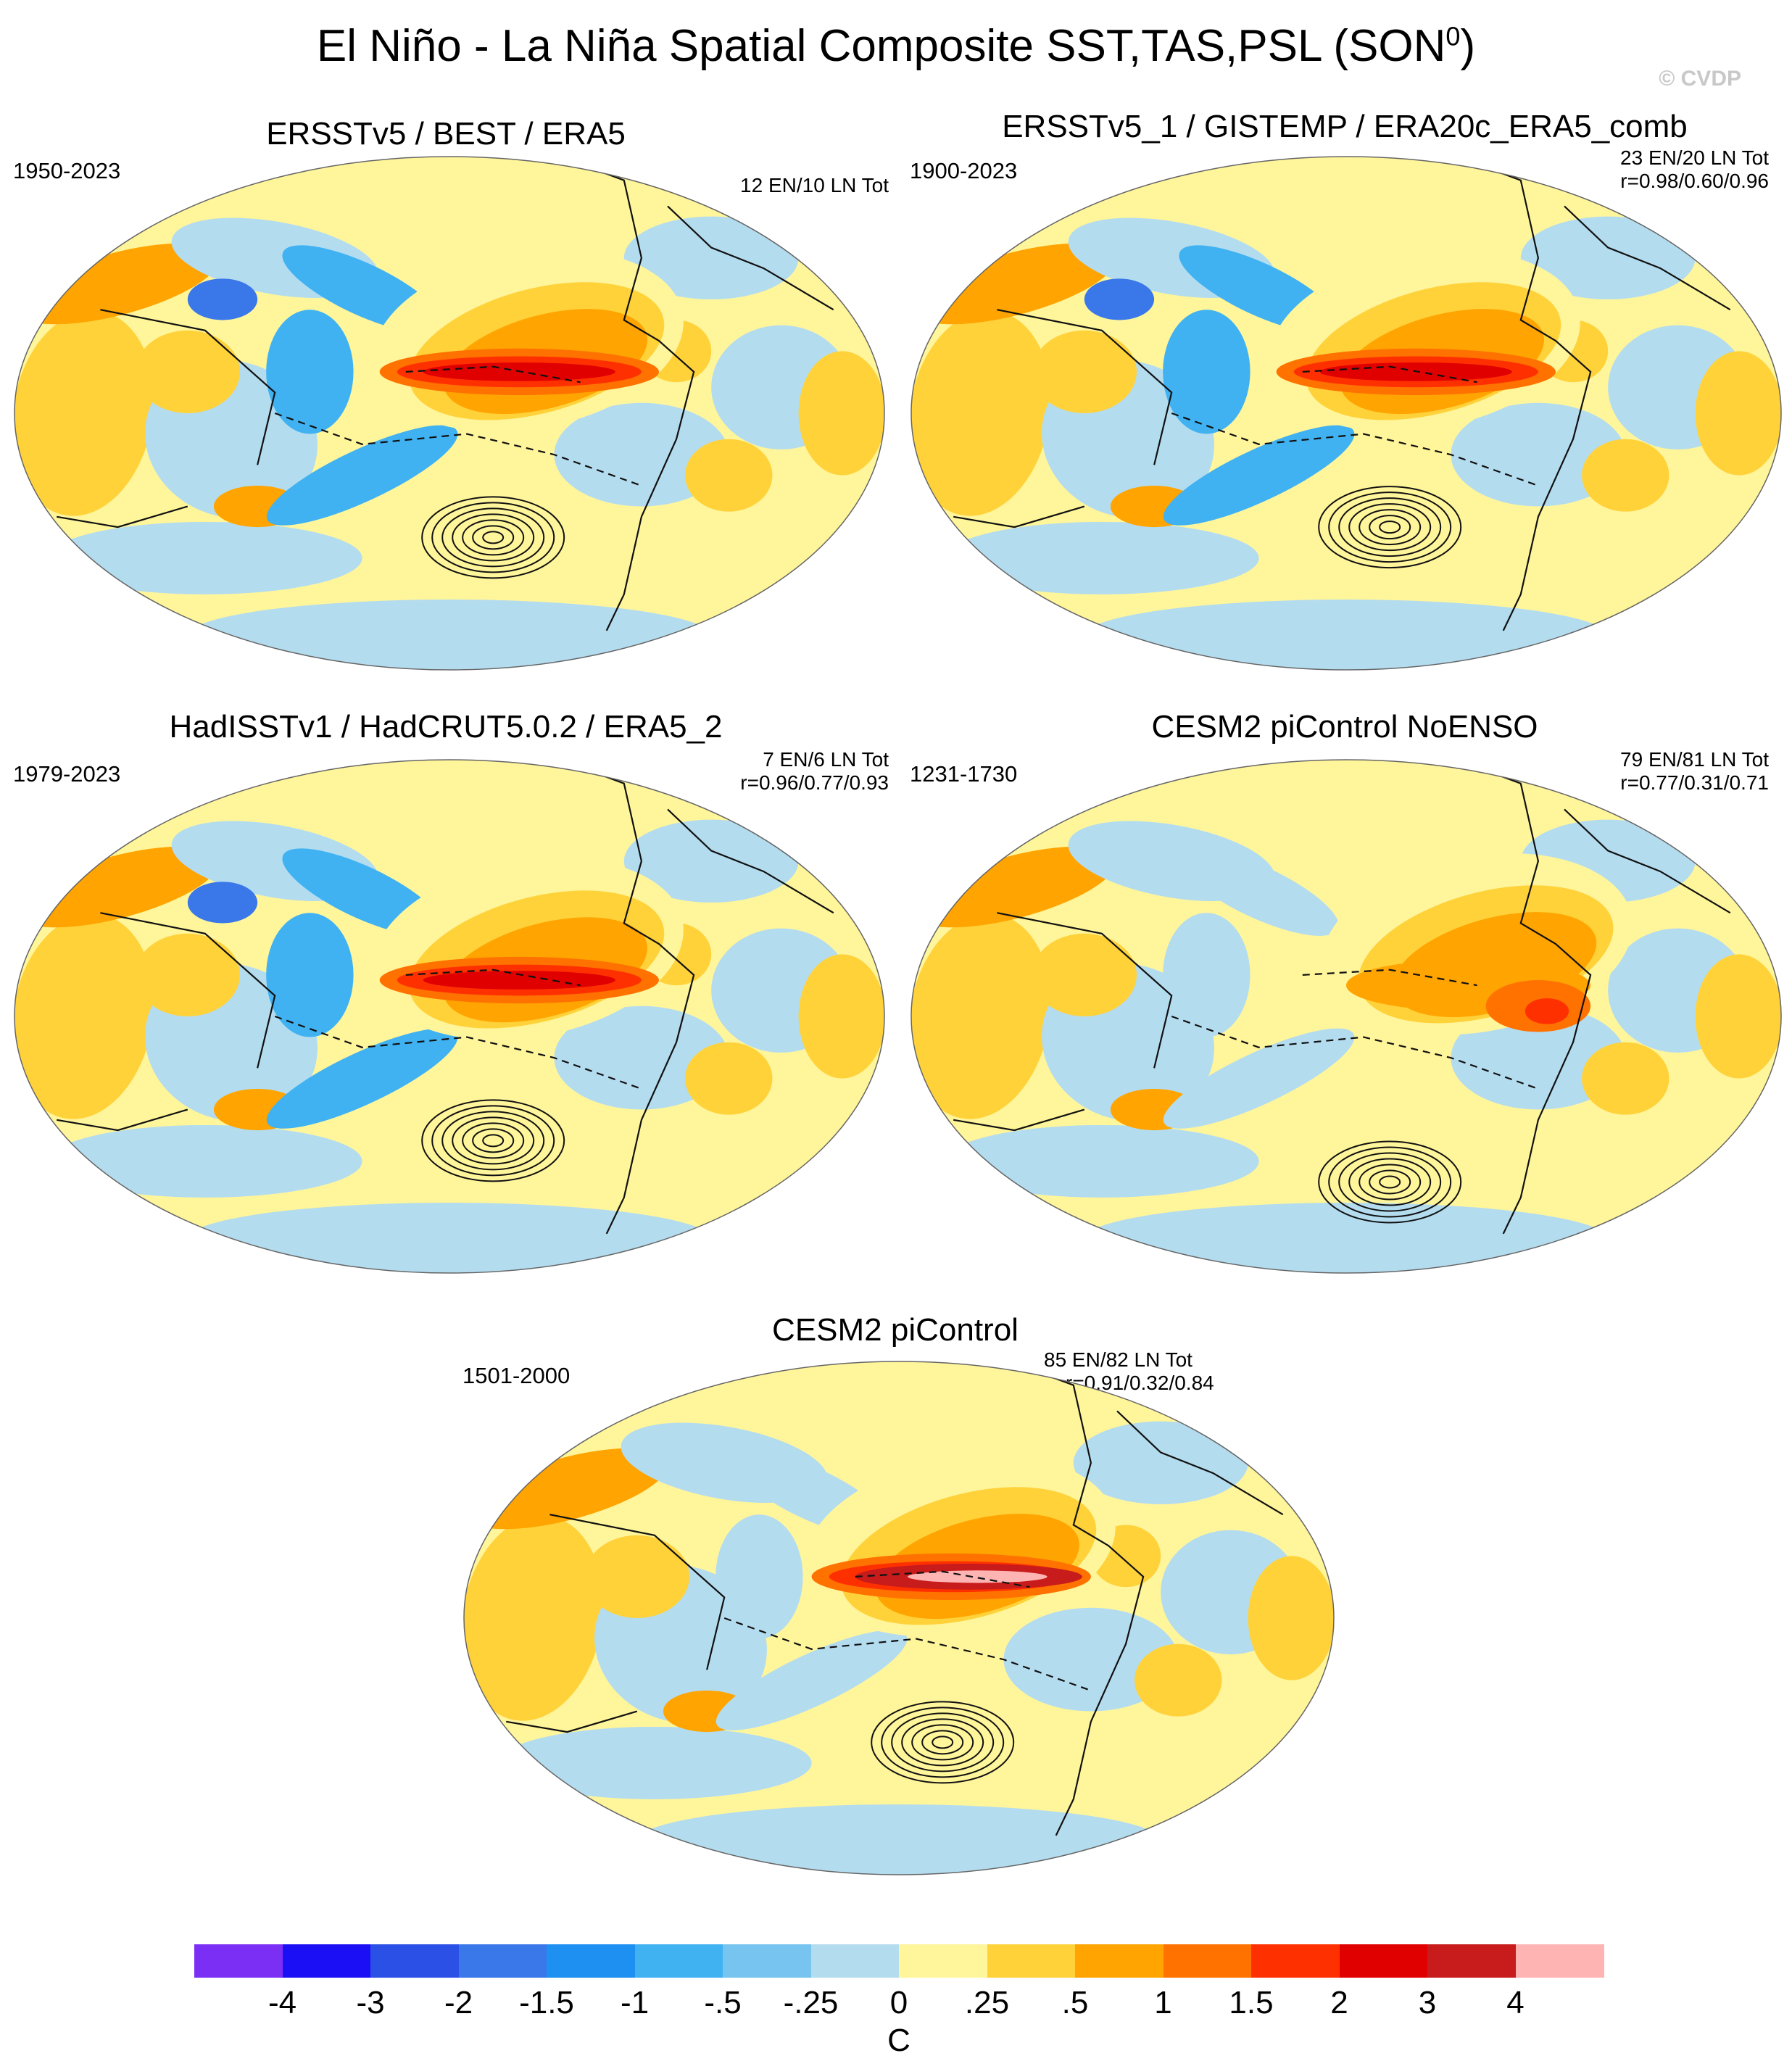 This screenshot has width=1792, height=2069. Describe the element at coordinates (1700, 79) in the screenshot. I see `copyright-watermark: © CVDP` at that location.